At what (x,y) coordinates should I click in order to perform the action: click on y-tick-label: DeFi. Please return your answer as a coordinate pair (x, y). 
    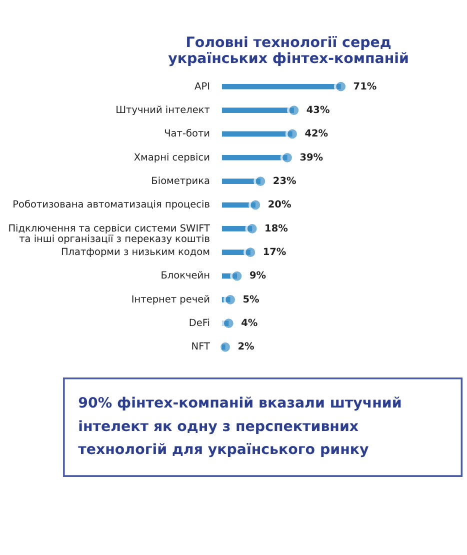
    Looking at the image, I should click on (199, 324).